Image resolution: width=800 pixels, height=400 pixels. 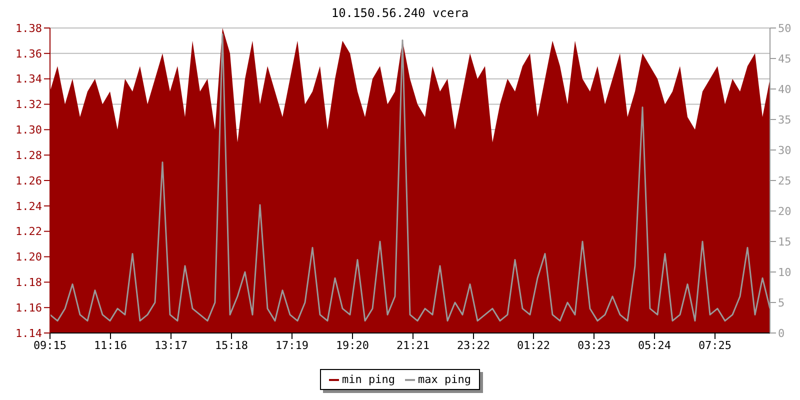 What do you see at coordinates (594, 345) in the screenshot?
I see `x-tick-label: 03:23` at bounding box center [594, 345].